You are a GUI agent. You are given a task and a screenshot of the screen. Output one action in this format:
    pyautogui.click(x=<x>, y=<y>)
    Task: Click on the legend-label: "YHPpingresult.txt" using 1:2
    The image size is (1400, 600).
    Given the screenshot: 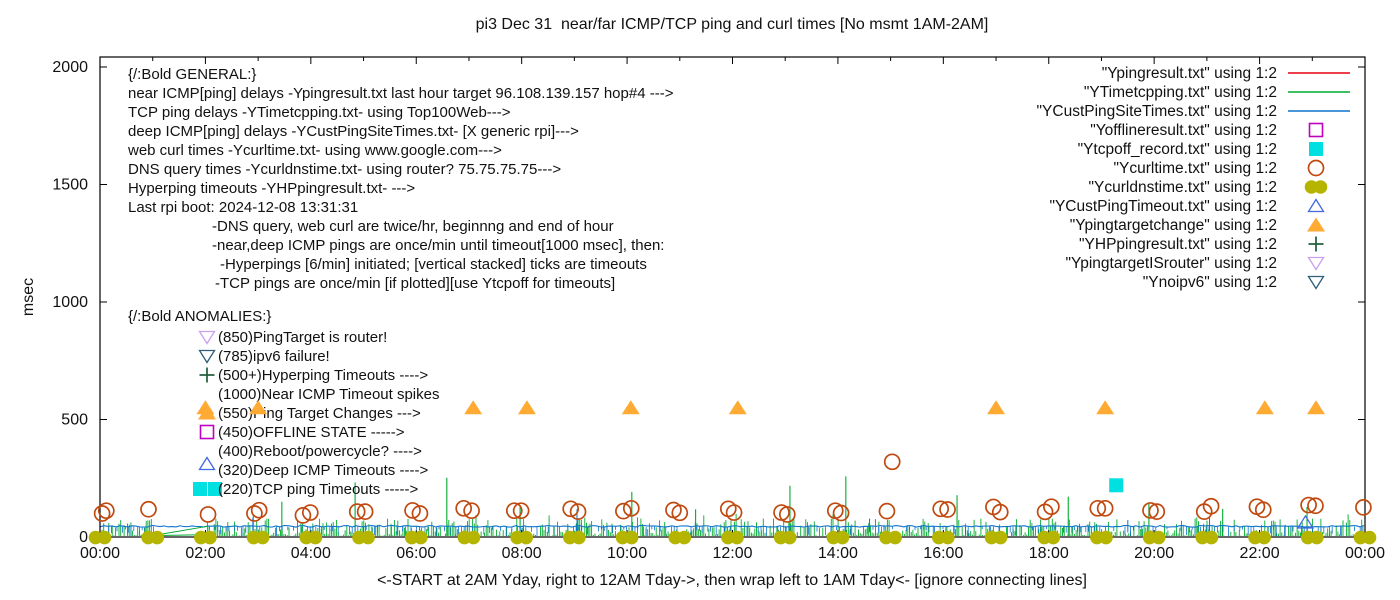 What is the action you would take?
    pyautogui.click(x=1178, y=244)
    